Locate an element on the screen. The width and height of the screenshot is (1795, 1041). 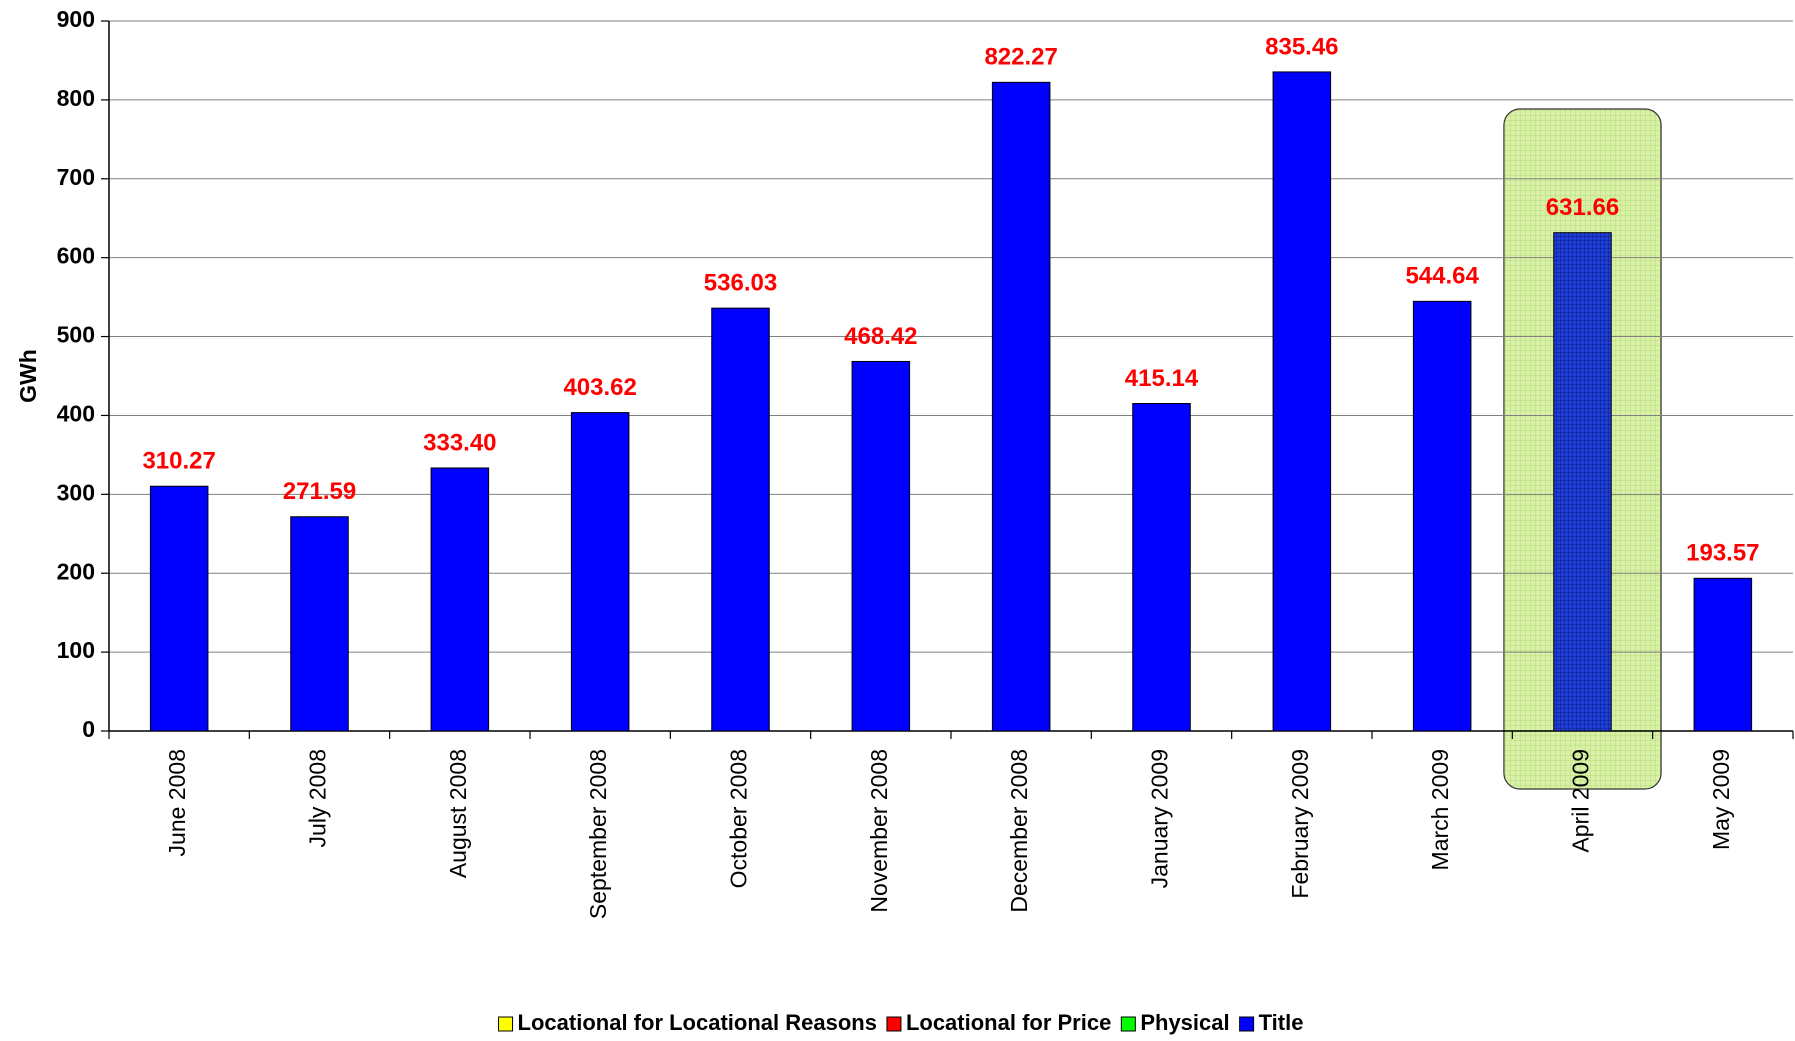
value-label: 822.27 is located at coordinates (1020, 57).